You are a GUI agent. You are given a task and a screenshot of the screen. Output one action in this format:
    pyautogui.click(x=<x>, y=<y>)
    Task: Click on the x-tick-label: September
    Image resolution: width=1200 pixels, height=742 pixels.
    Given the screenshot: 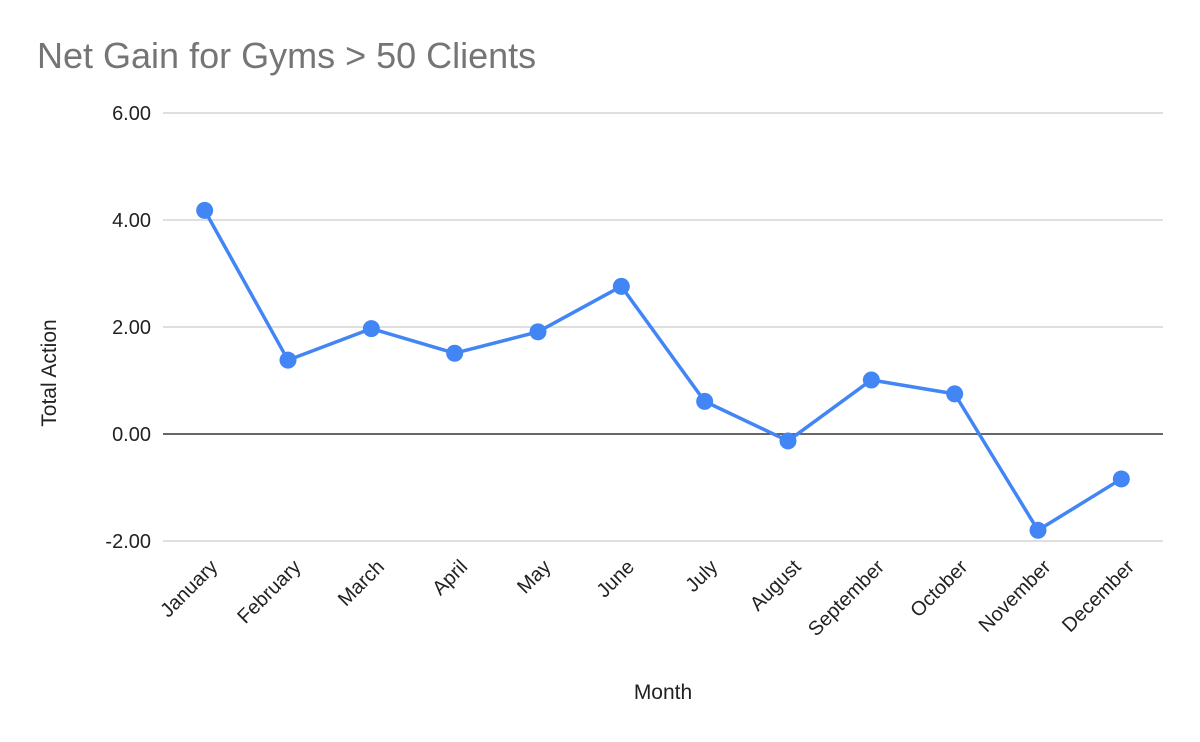 What is the action you would take?
    pyautogui.click(x=846, y=598)
    